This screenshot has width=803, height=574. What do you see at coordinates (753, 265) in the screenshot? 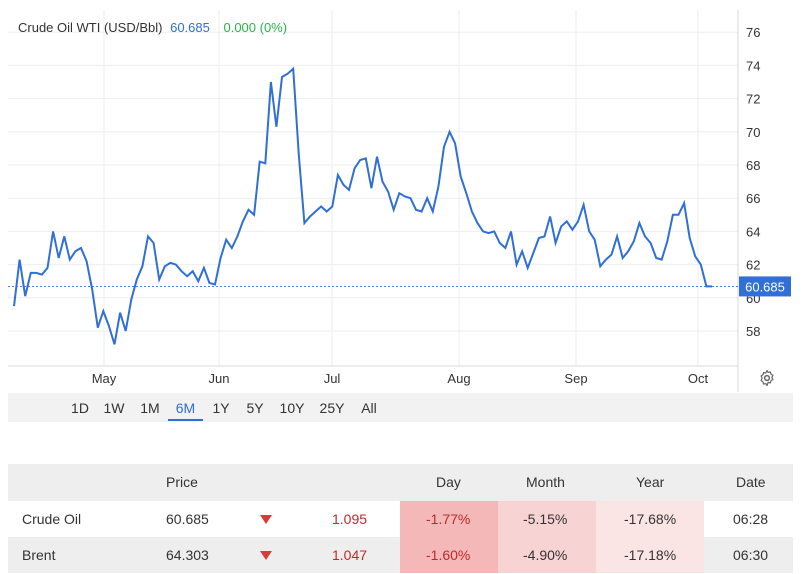
I see `y-tick-label: 62` at bounding box center [753, 265].